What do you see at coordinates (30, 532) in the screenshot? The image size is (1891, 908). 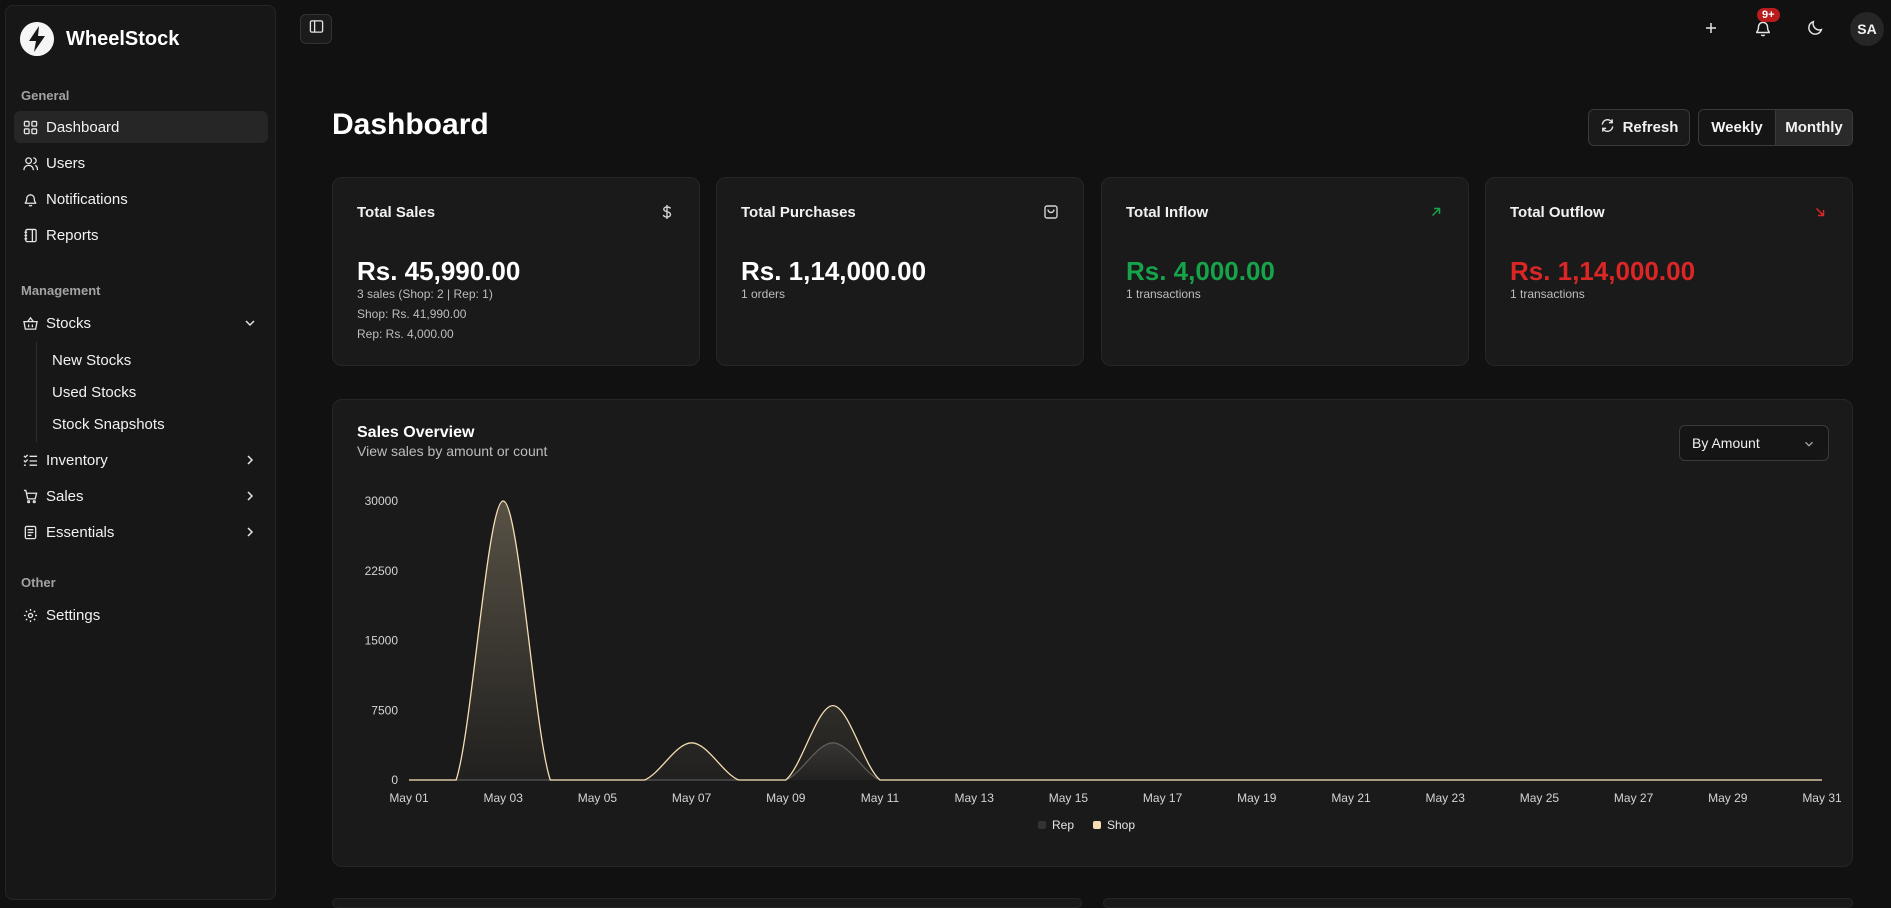 I see `book-icon` at bounding box center [30, 532].